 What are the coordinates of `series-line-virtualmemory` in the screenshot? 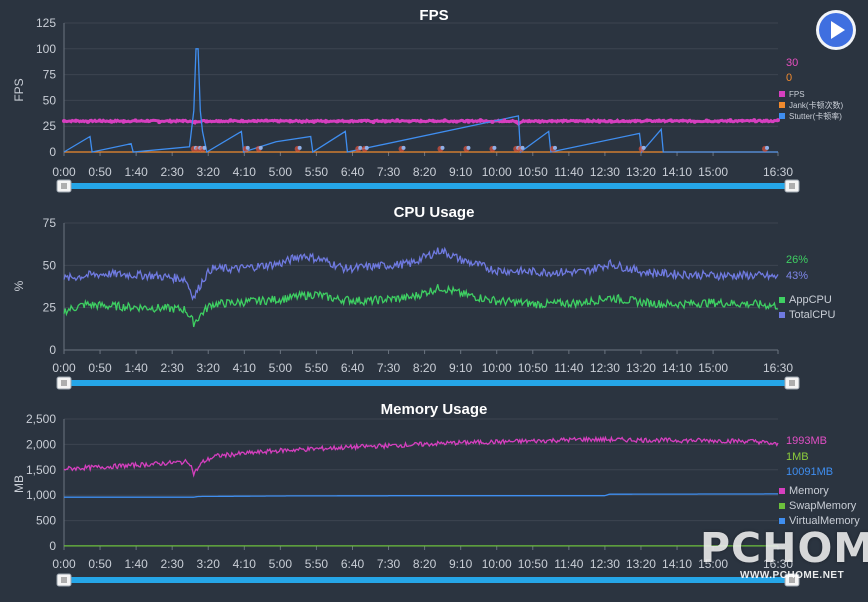 It's located at (421, 495).